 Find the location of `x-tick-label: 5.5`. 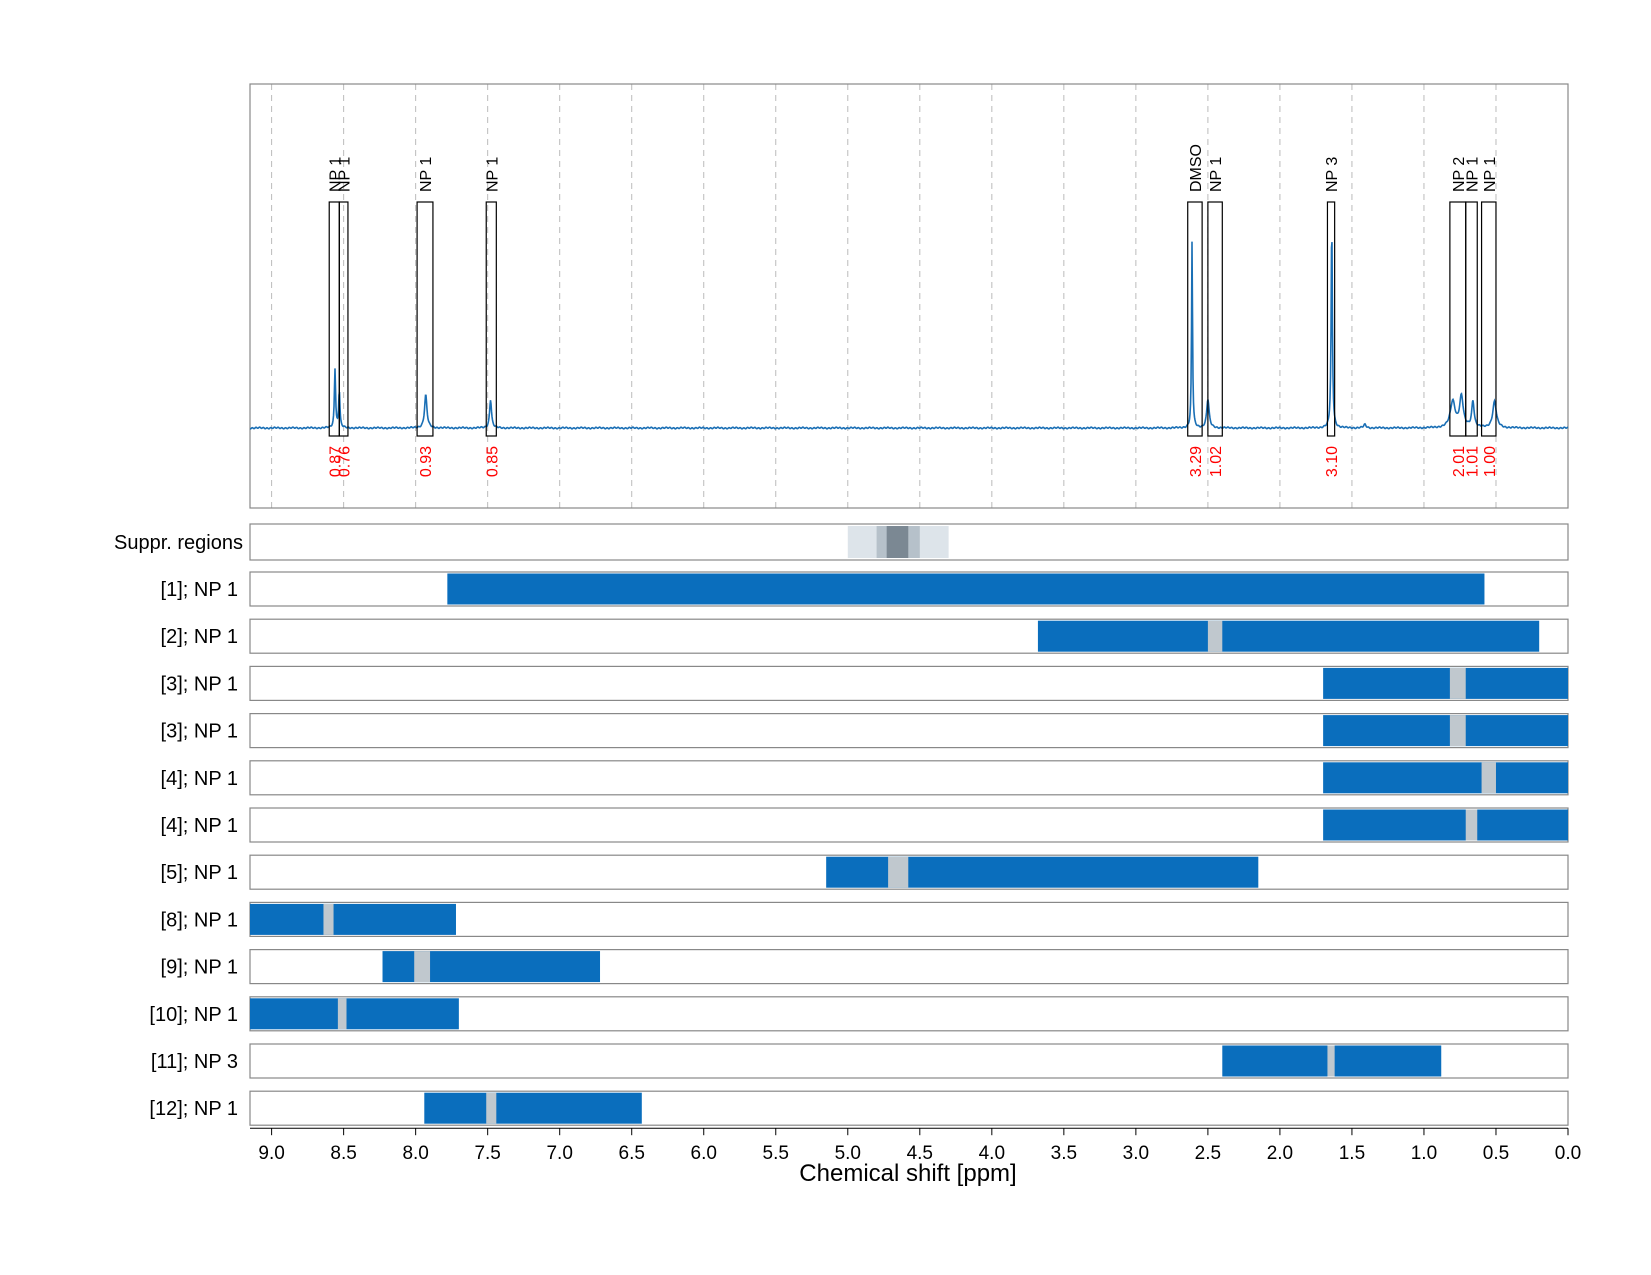

x-tick-label: 5.5 is located at coordinates (776, 1153).